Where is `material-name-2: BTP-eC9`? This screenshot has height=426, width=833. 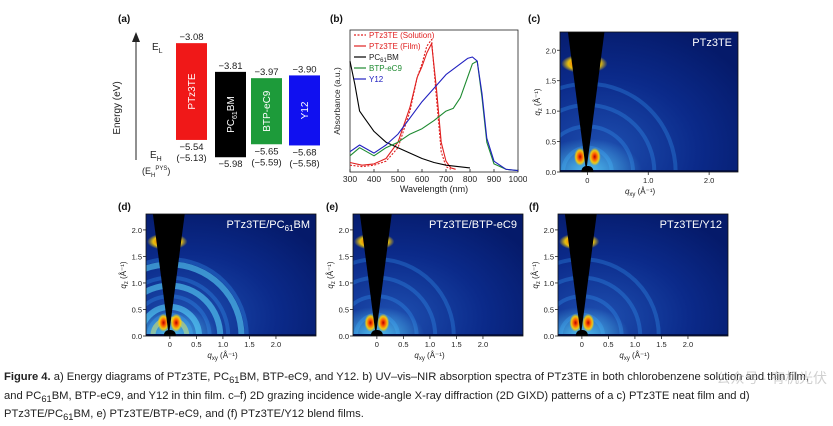 material-name-2: BTP-eC9 is located at coordinates (267, 111).